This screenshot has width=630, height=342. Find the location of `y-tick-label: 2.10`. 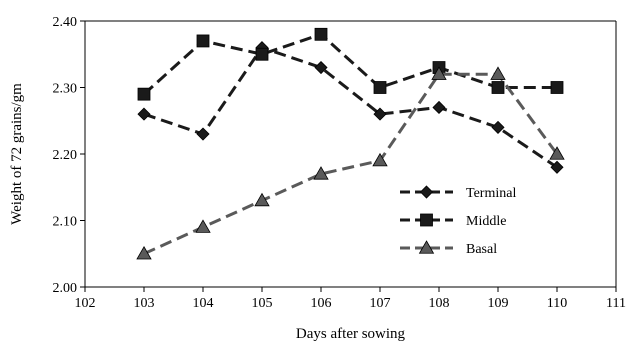

y-tick-label: 2.10 is located at coordinates (65, 222).